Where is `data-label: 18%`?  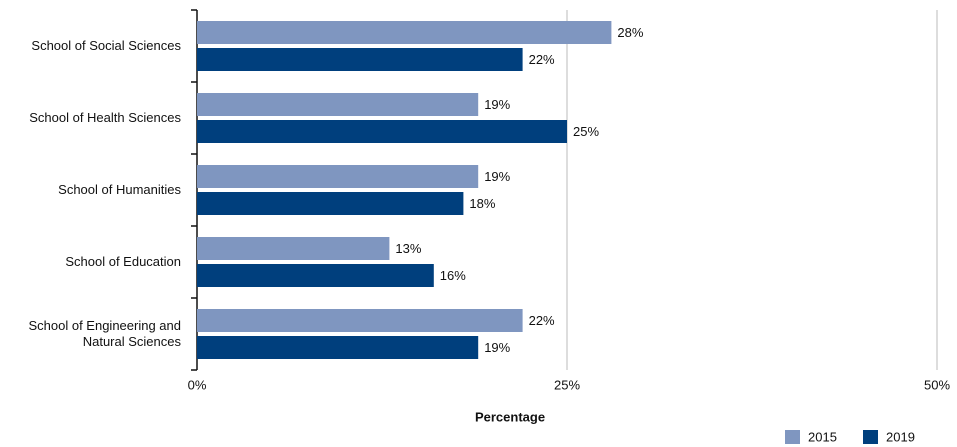
data-label: 18% is located at coordinates (482, 203).